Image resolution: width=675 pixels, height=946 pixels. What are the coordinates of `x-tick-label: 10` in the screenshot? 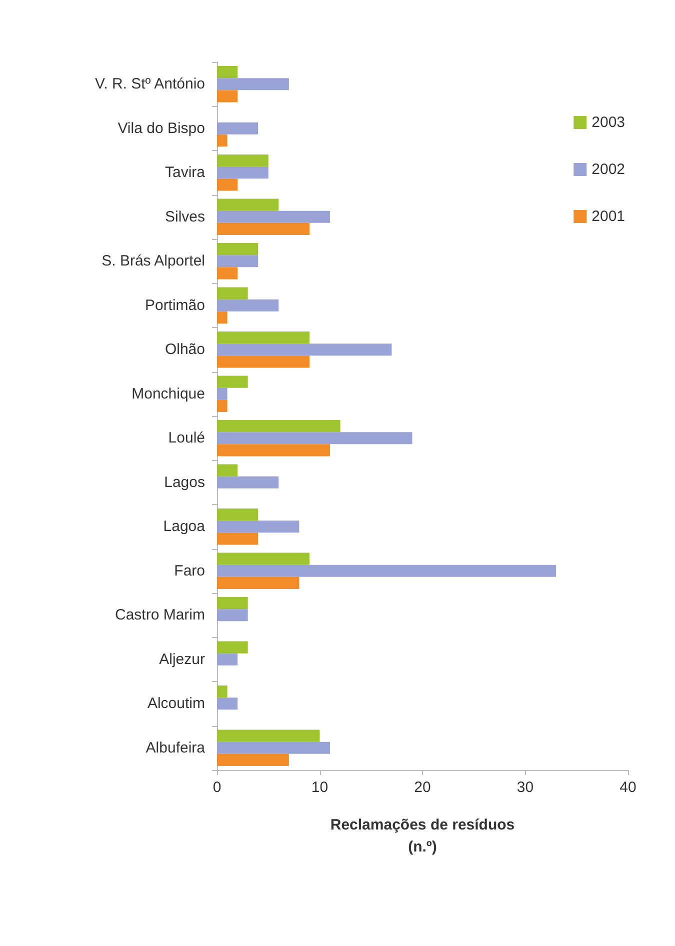 It's located at (319, 787).